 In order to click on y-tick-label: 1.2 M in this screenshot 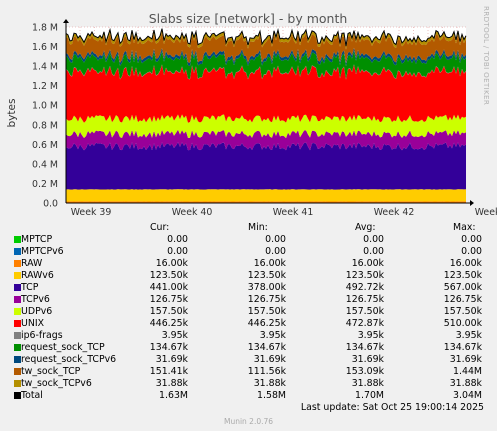, I will do `click(45, 86)`.